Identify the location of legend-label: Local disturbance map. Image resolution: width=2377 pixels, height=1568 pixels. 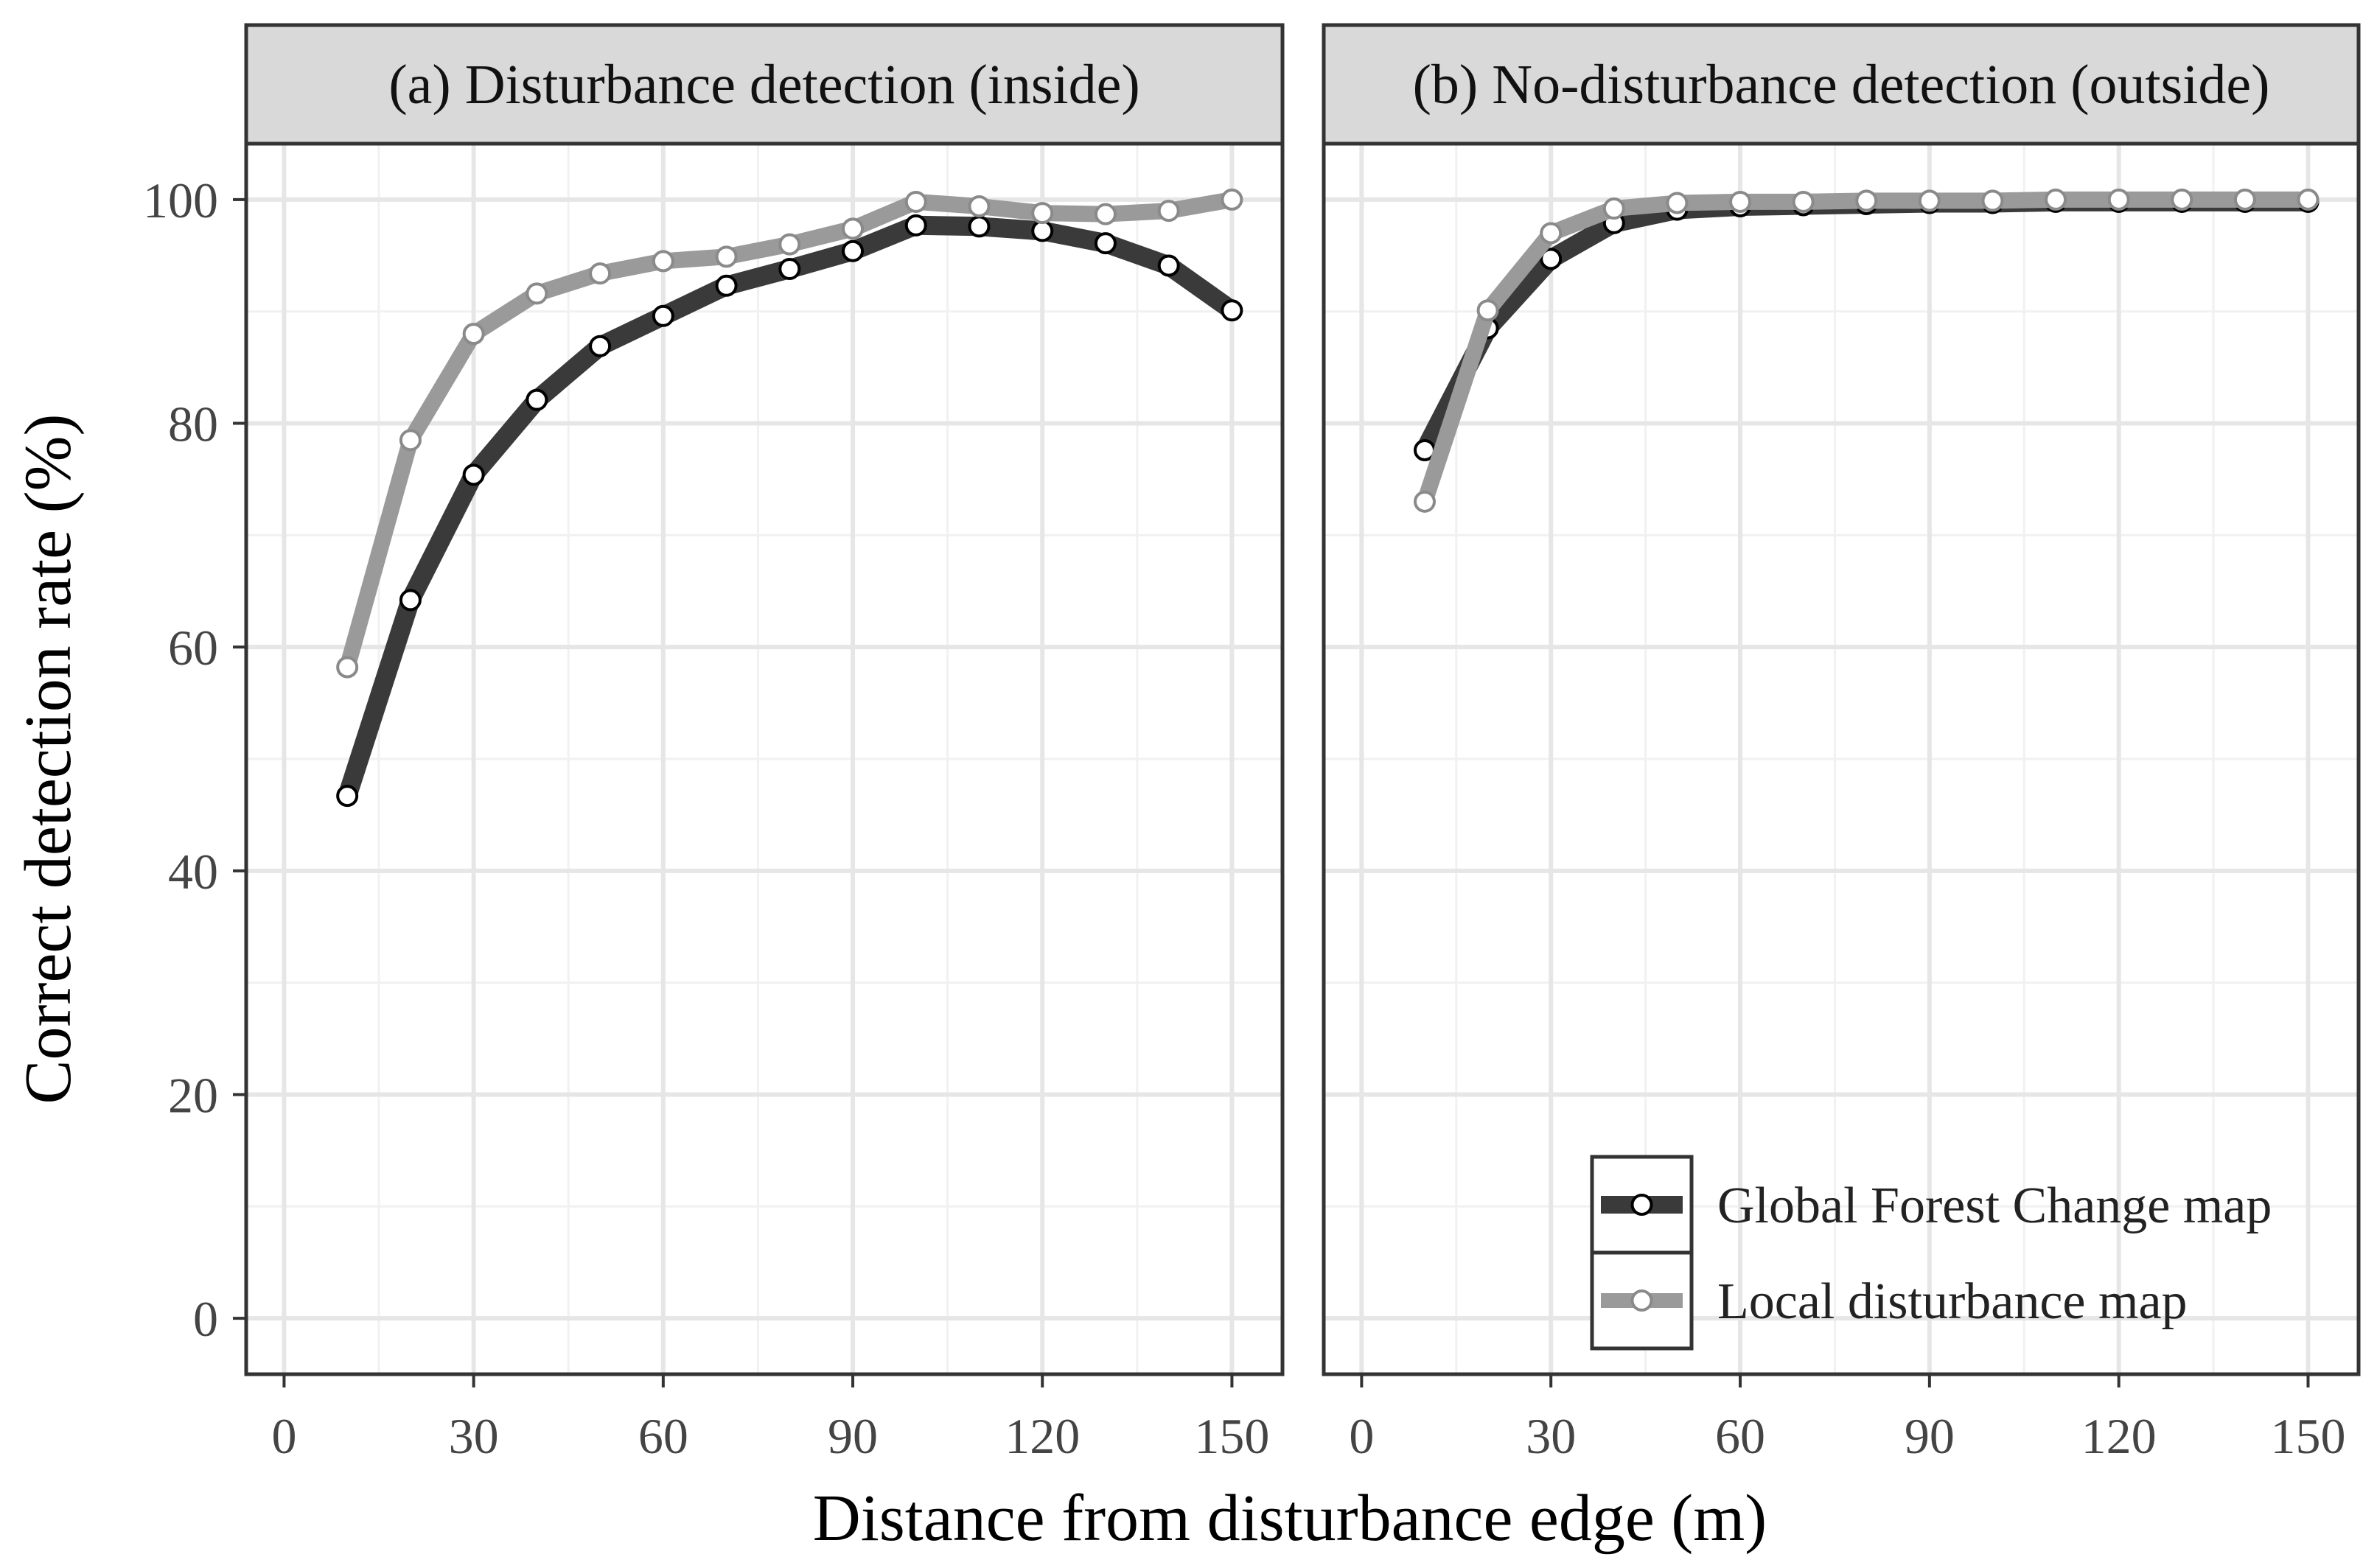
(1952, 1301).